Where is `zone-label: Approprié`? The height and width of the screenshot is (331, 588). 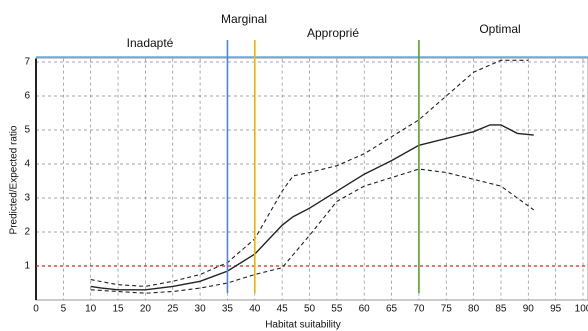
zone-label: Approprié is located at coordinates (333, 33).